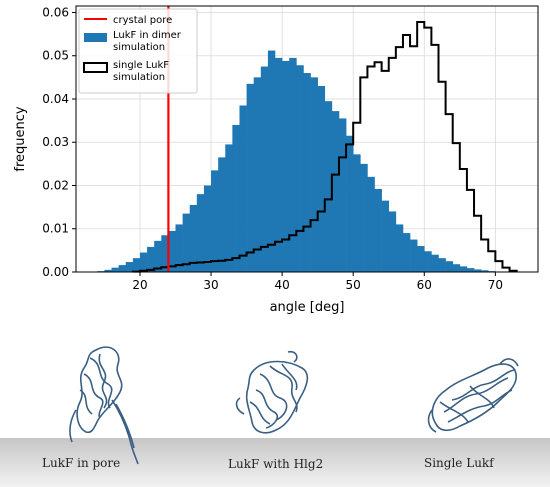  Describe the element at coordinates (55, 56) in the screenshot. I see `y-tick-label: 0.05` at that location.